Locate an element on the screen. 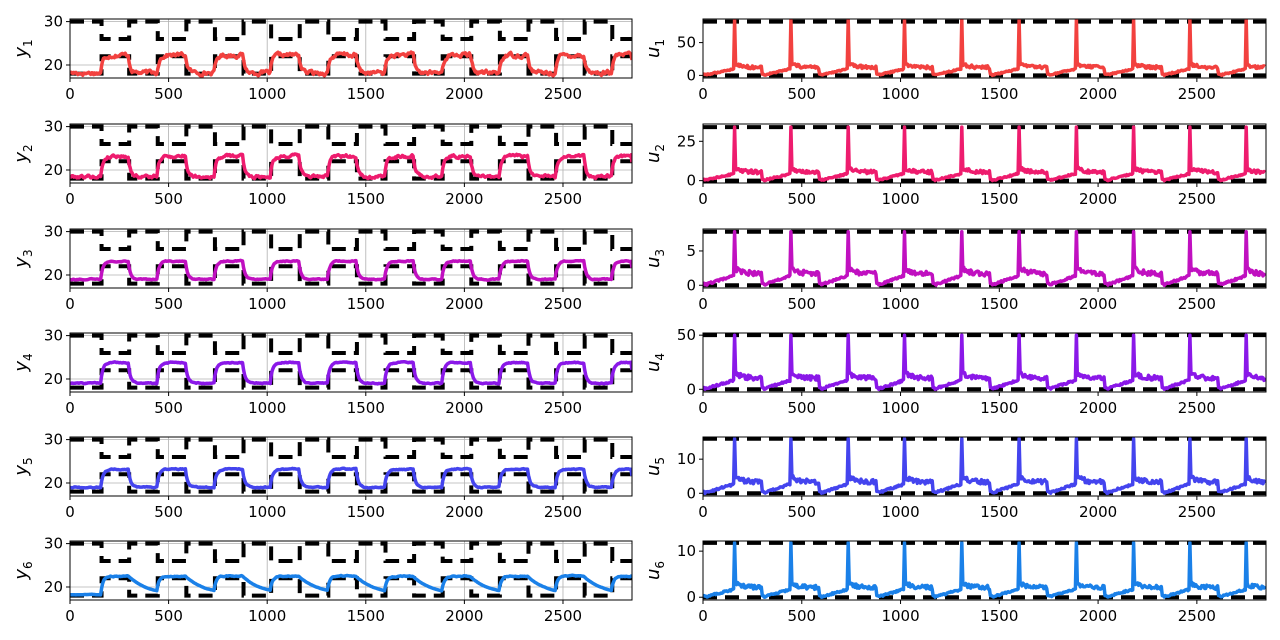  subplot-y6: 0 500 1000 1500 2000 2500 20 30 y6 is located at coordinates (322, 580).